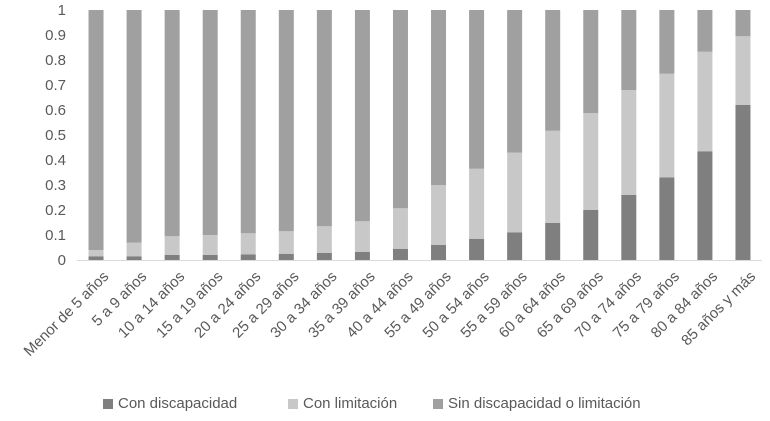 Image resolution: width=770 pixels, height=421 pixels. Describe the element at coordinates (55, 160) in the screenshot. I see `y-tick-label: 0.4` at that location.